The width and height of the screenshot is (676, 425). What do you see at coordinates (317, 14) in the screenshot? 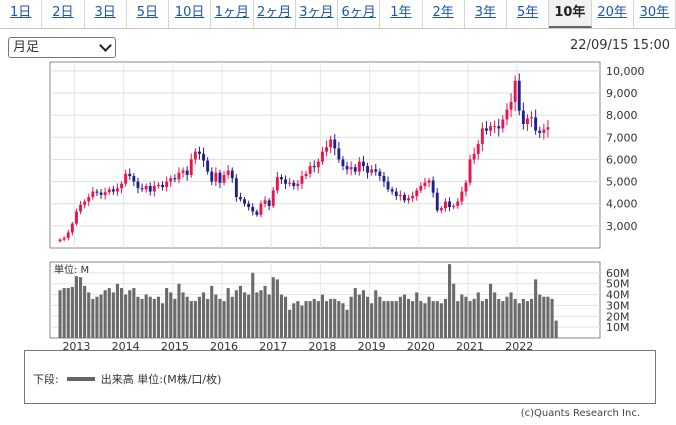
I see `tab-7: 3ヶ月` at bounding box center [317, 14].